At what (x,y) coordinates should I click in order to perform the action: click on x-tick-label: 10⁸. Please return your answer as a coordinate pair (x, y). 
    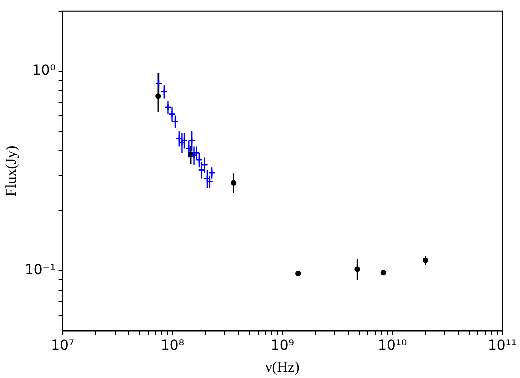
    Looking at the image, I should click on (173, 346).